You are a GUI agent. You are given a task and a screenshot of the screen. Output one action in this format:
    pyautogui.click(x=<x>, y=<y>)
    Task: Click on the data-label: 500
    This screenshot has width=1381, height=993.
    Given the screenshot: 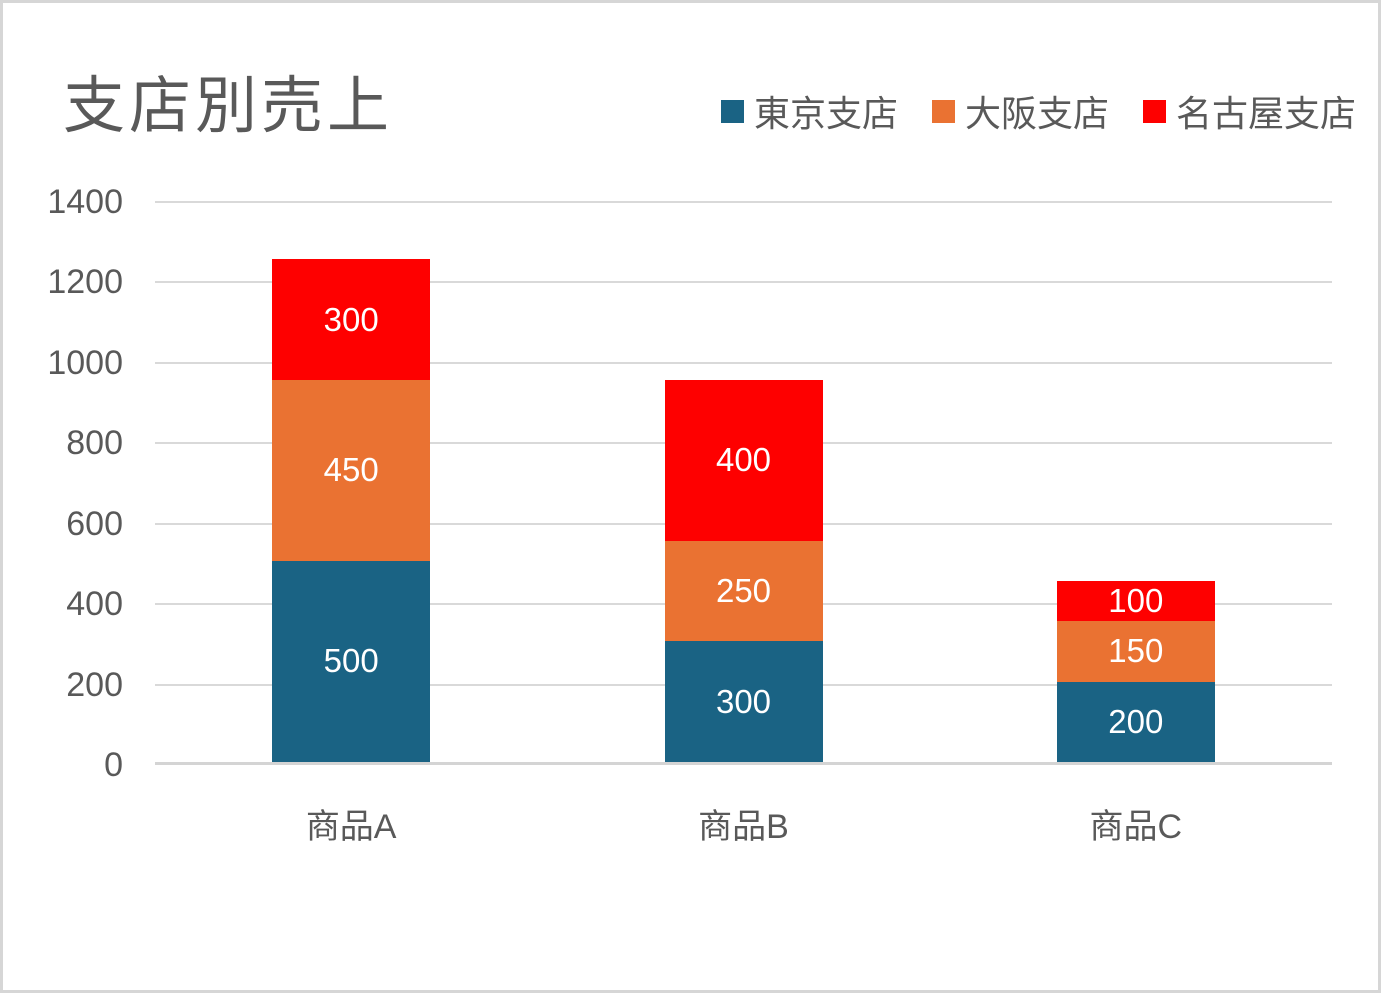 What is the action you would take?
    pyautogui.click(x=351, y=661)
    